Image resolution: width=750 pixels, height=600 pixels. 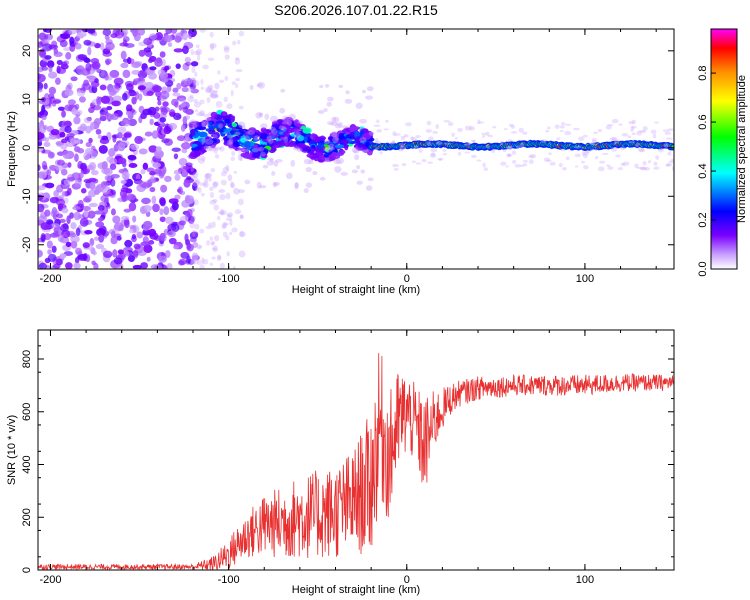 I want to click on snr-y-tick-label: 200, so click(x=27, y=517).